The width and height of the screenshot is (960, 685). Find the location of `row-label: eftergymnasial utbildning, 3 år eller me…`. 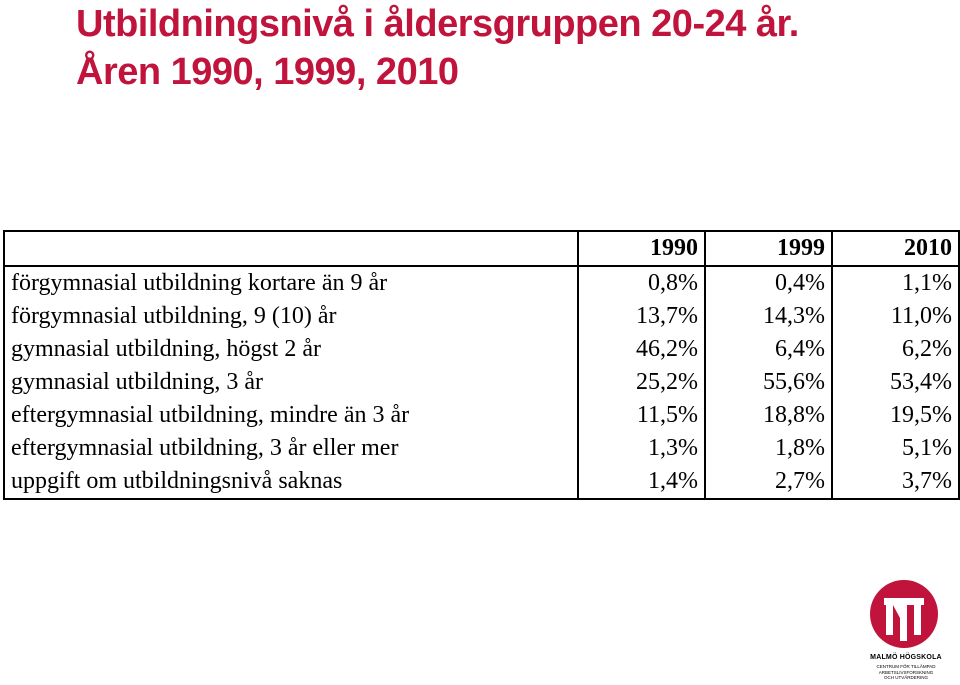

row-label: eftergymnasial utbildning, 3 år eller me… is located at coordinates (291, 448).